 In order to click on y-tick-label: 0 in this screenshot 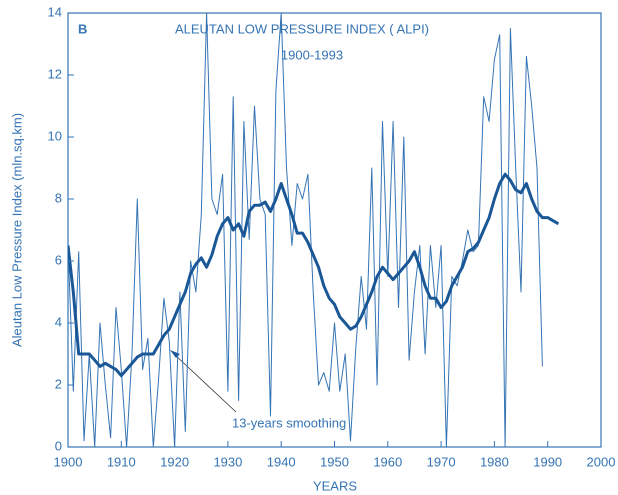, I will do `click(58, 445)`.